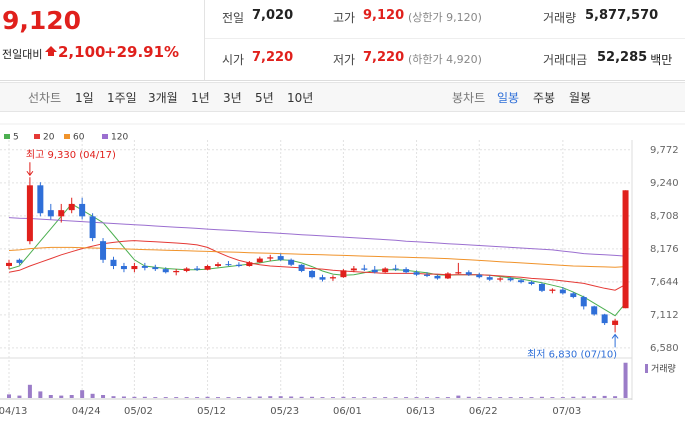 This screenshot has width=685, height=434. Describe the element at coordinates (565, 60) in the screenshot. I see `stat-label: 거래대금` at that location.